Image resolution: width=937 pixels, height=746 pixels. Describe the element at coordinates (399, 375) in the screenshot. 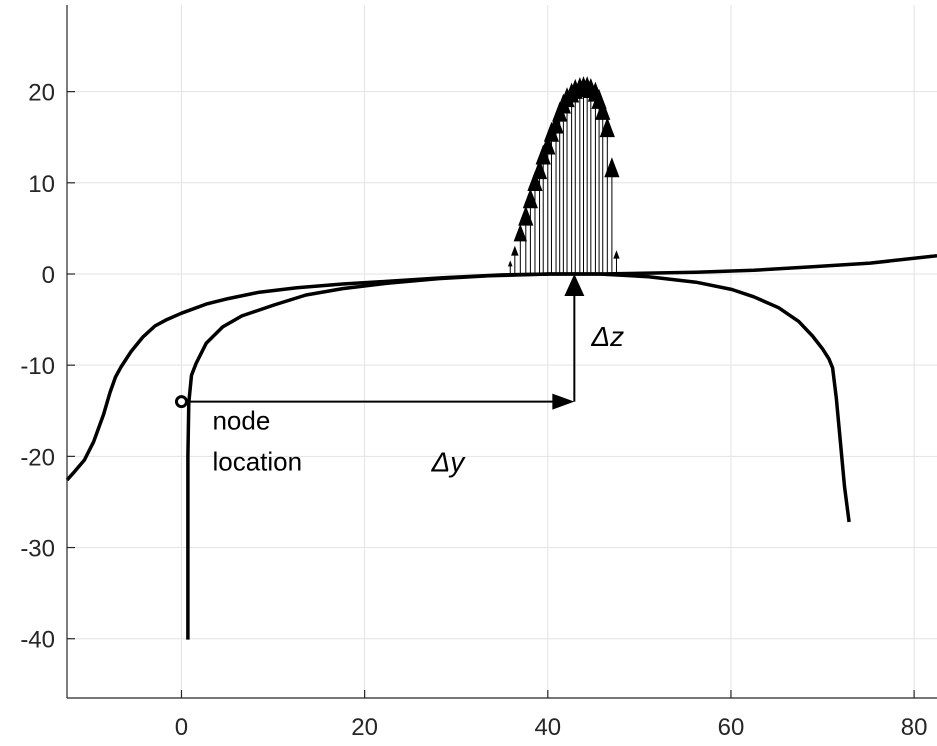

I see `annotations: node location Δz Δy` at that location.